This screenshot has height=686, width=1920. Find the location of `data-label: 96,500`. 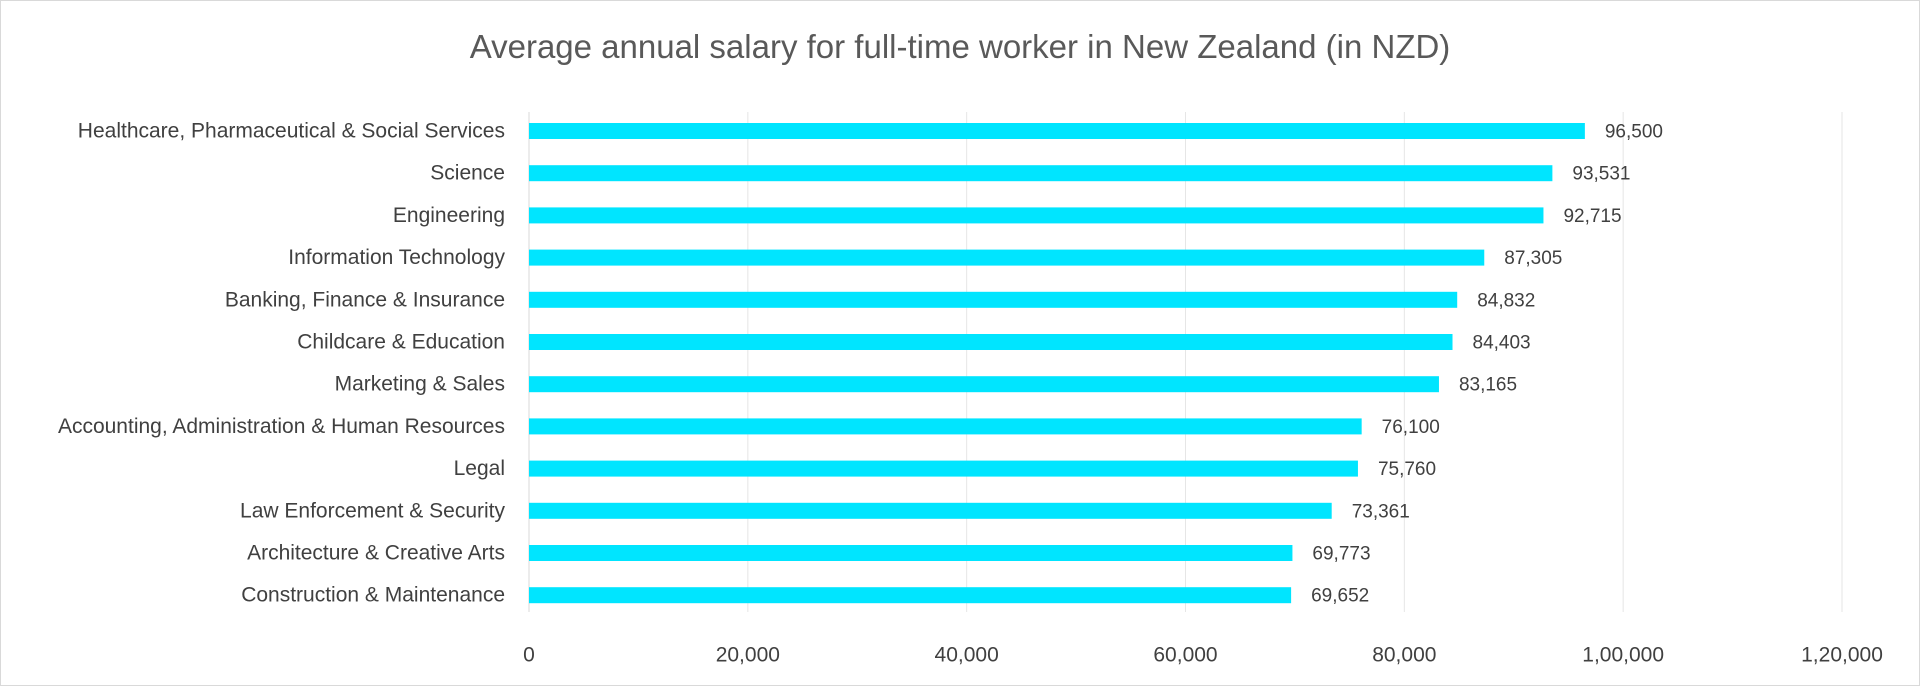

data-label: 96,500 is located at coordinates (1634, 132).